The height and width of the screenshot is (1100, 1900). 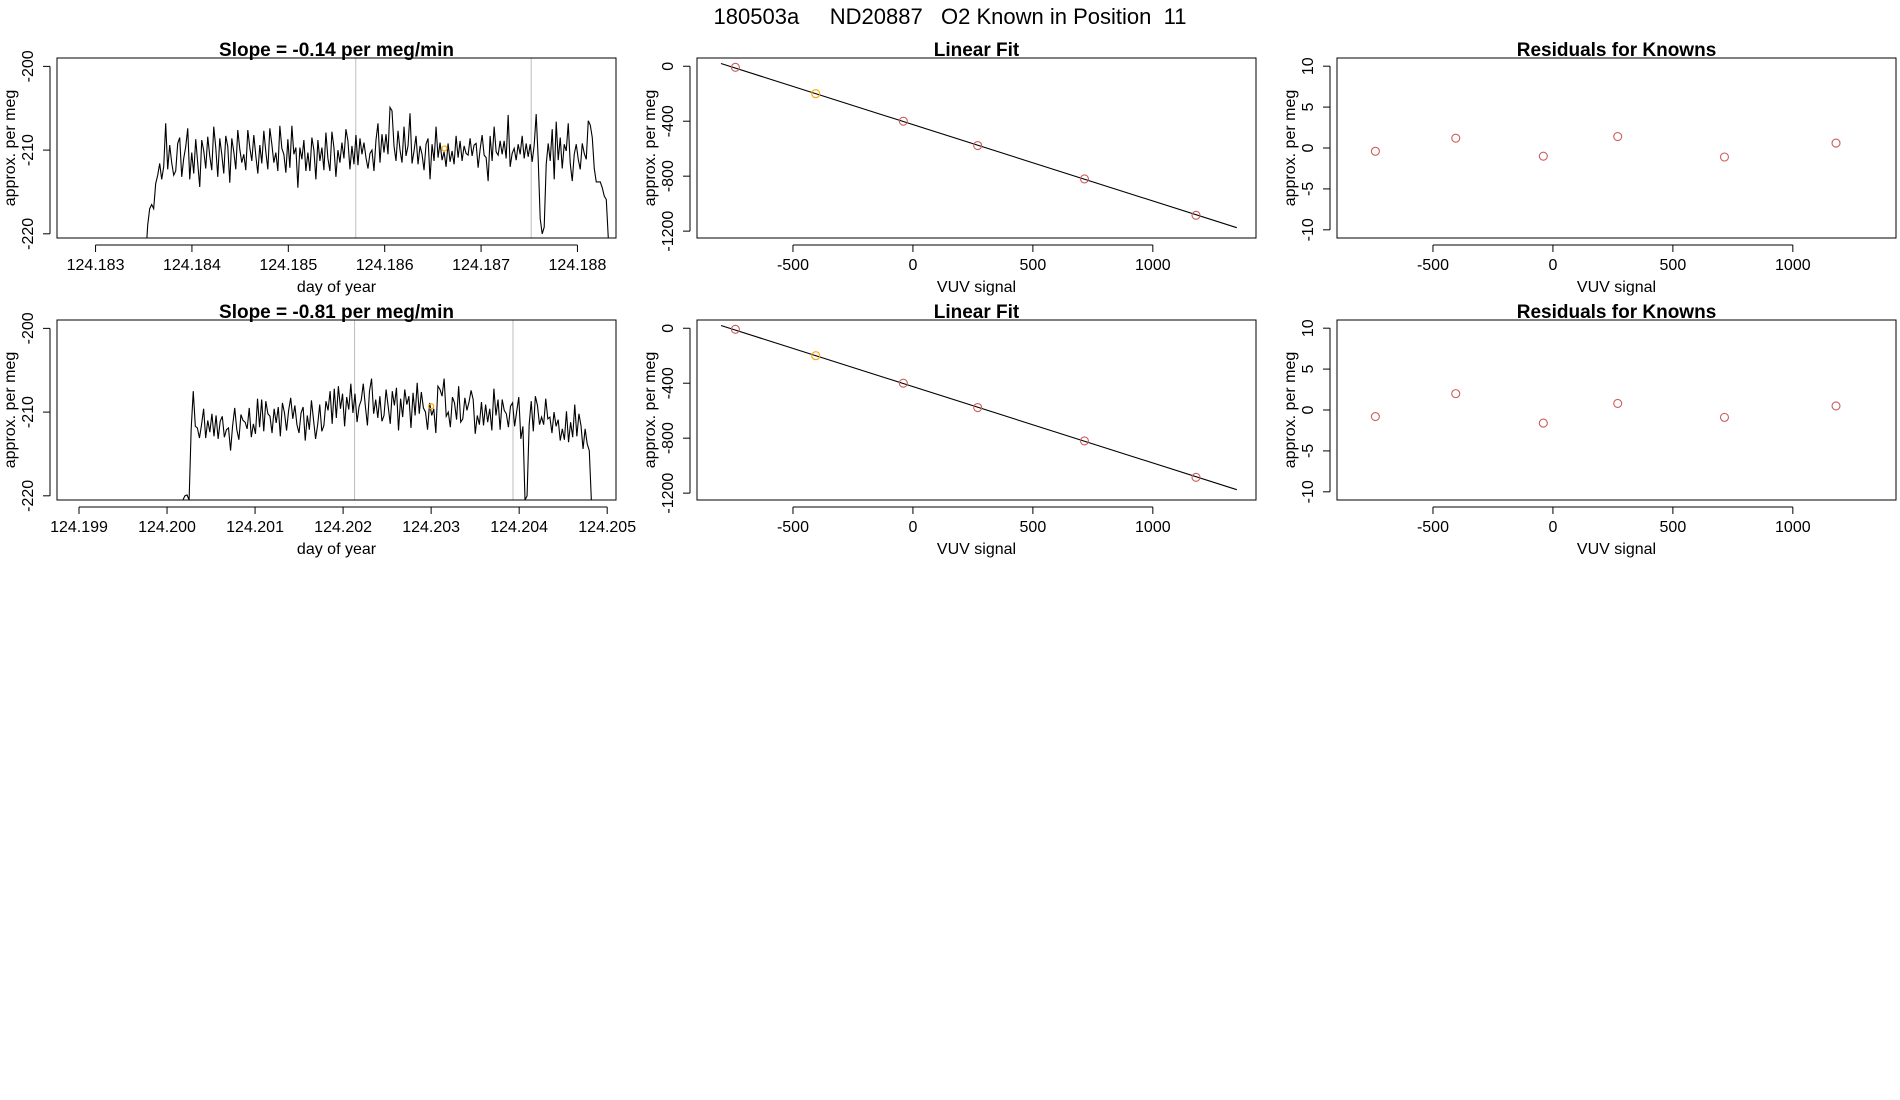 What do you see at coordinates (519, 527) in the screenshot?
I see `x-tick-label: 124.204` at bounding box center [519, 527].